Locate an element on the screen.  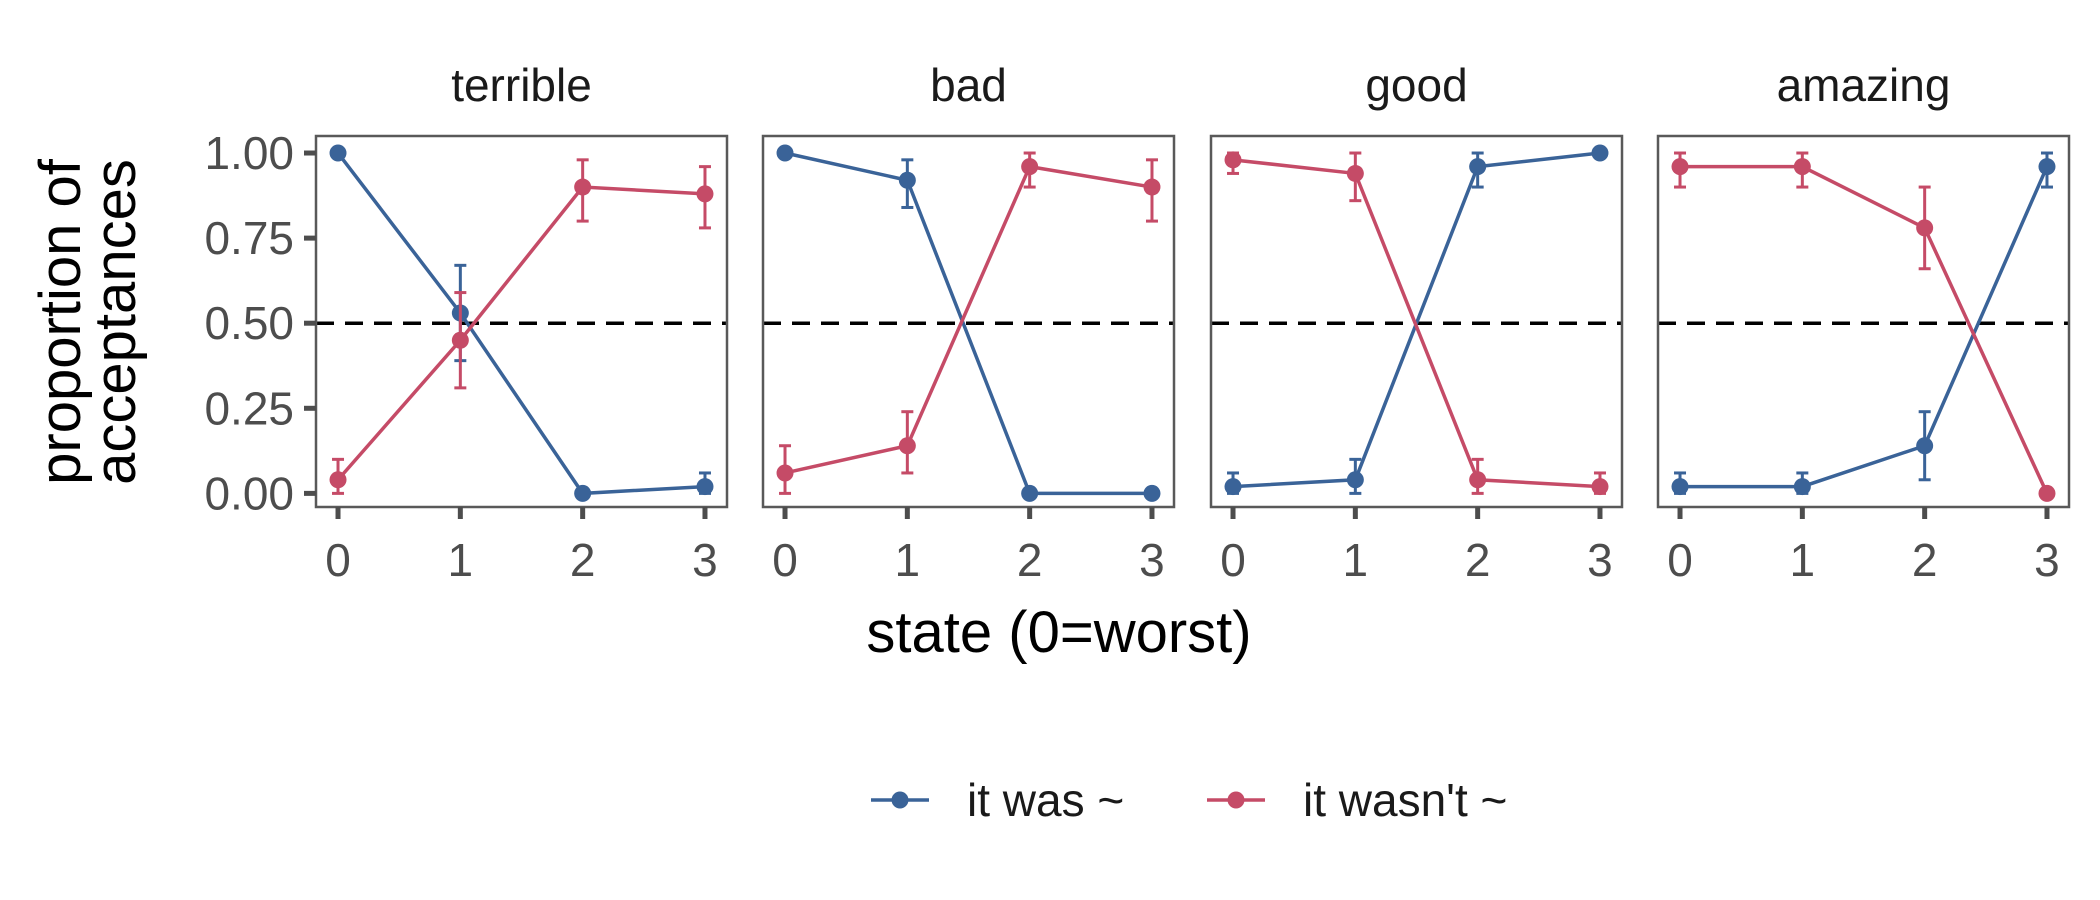
facet-title: good is located at coordinates (1416, 85).